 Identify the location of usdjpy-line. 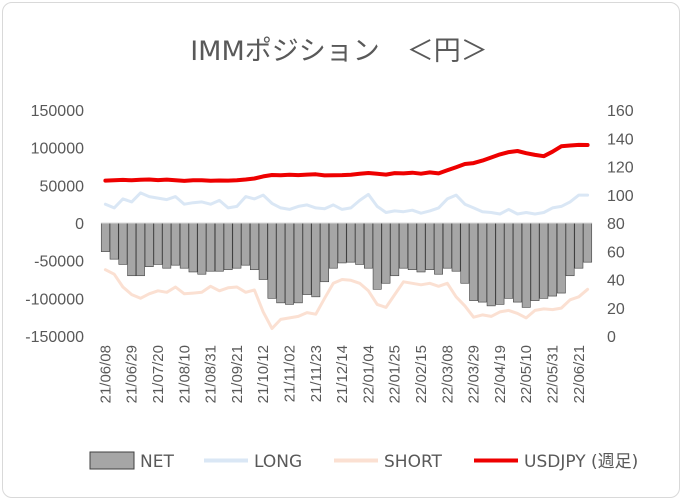
(346, 162).